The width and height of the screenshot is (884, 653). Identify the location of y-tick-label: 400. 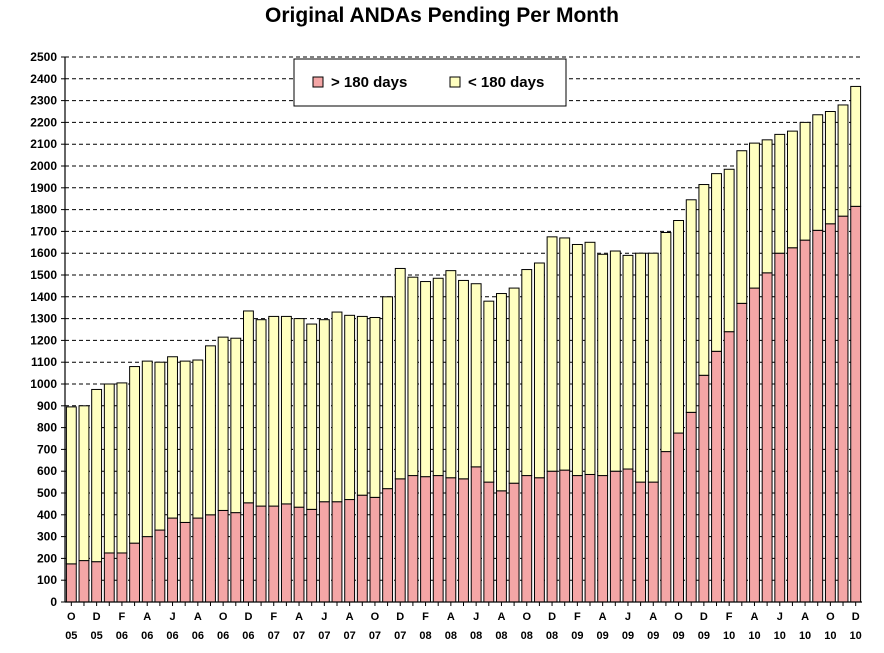
(47, 515).